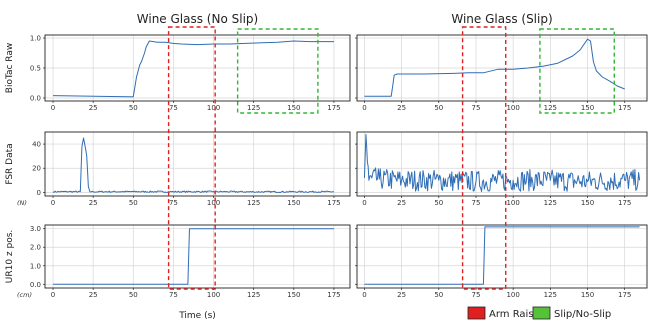 Image resolution: width=652 pixels, height=327 pixels. Describe the element at coordinates (577, 71) in the screenshot. I see `region-box-slip-no-slip-col1` at that location.